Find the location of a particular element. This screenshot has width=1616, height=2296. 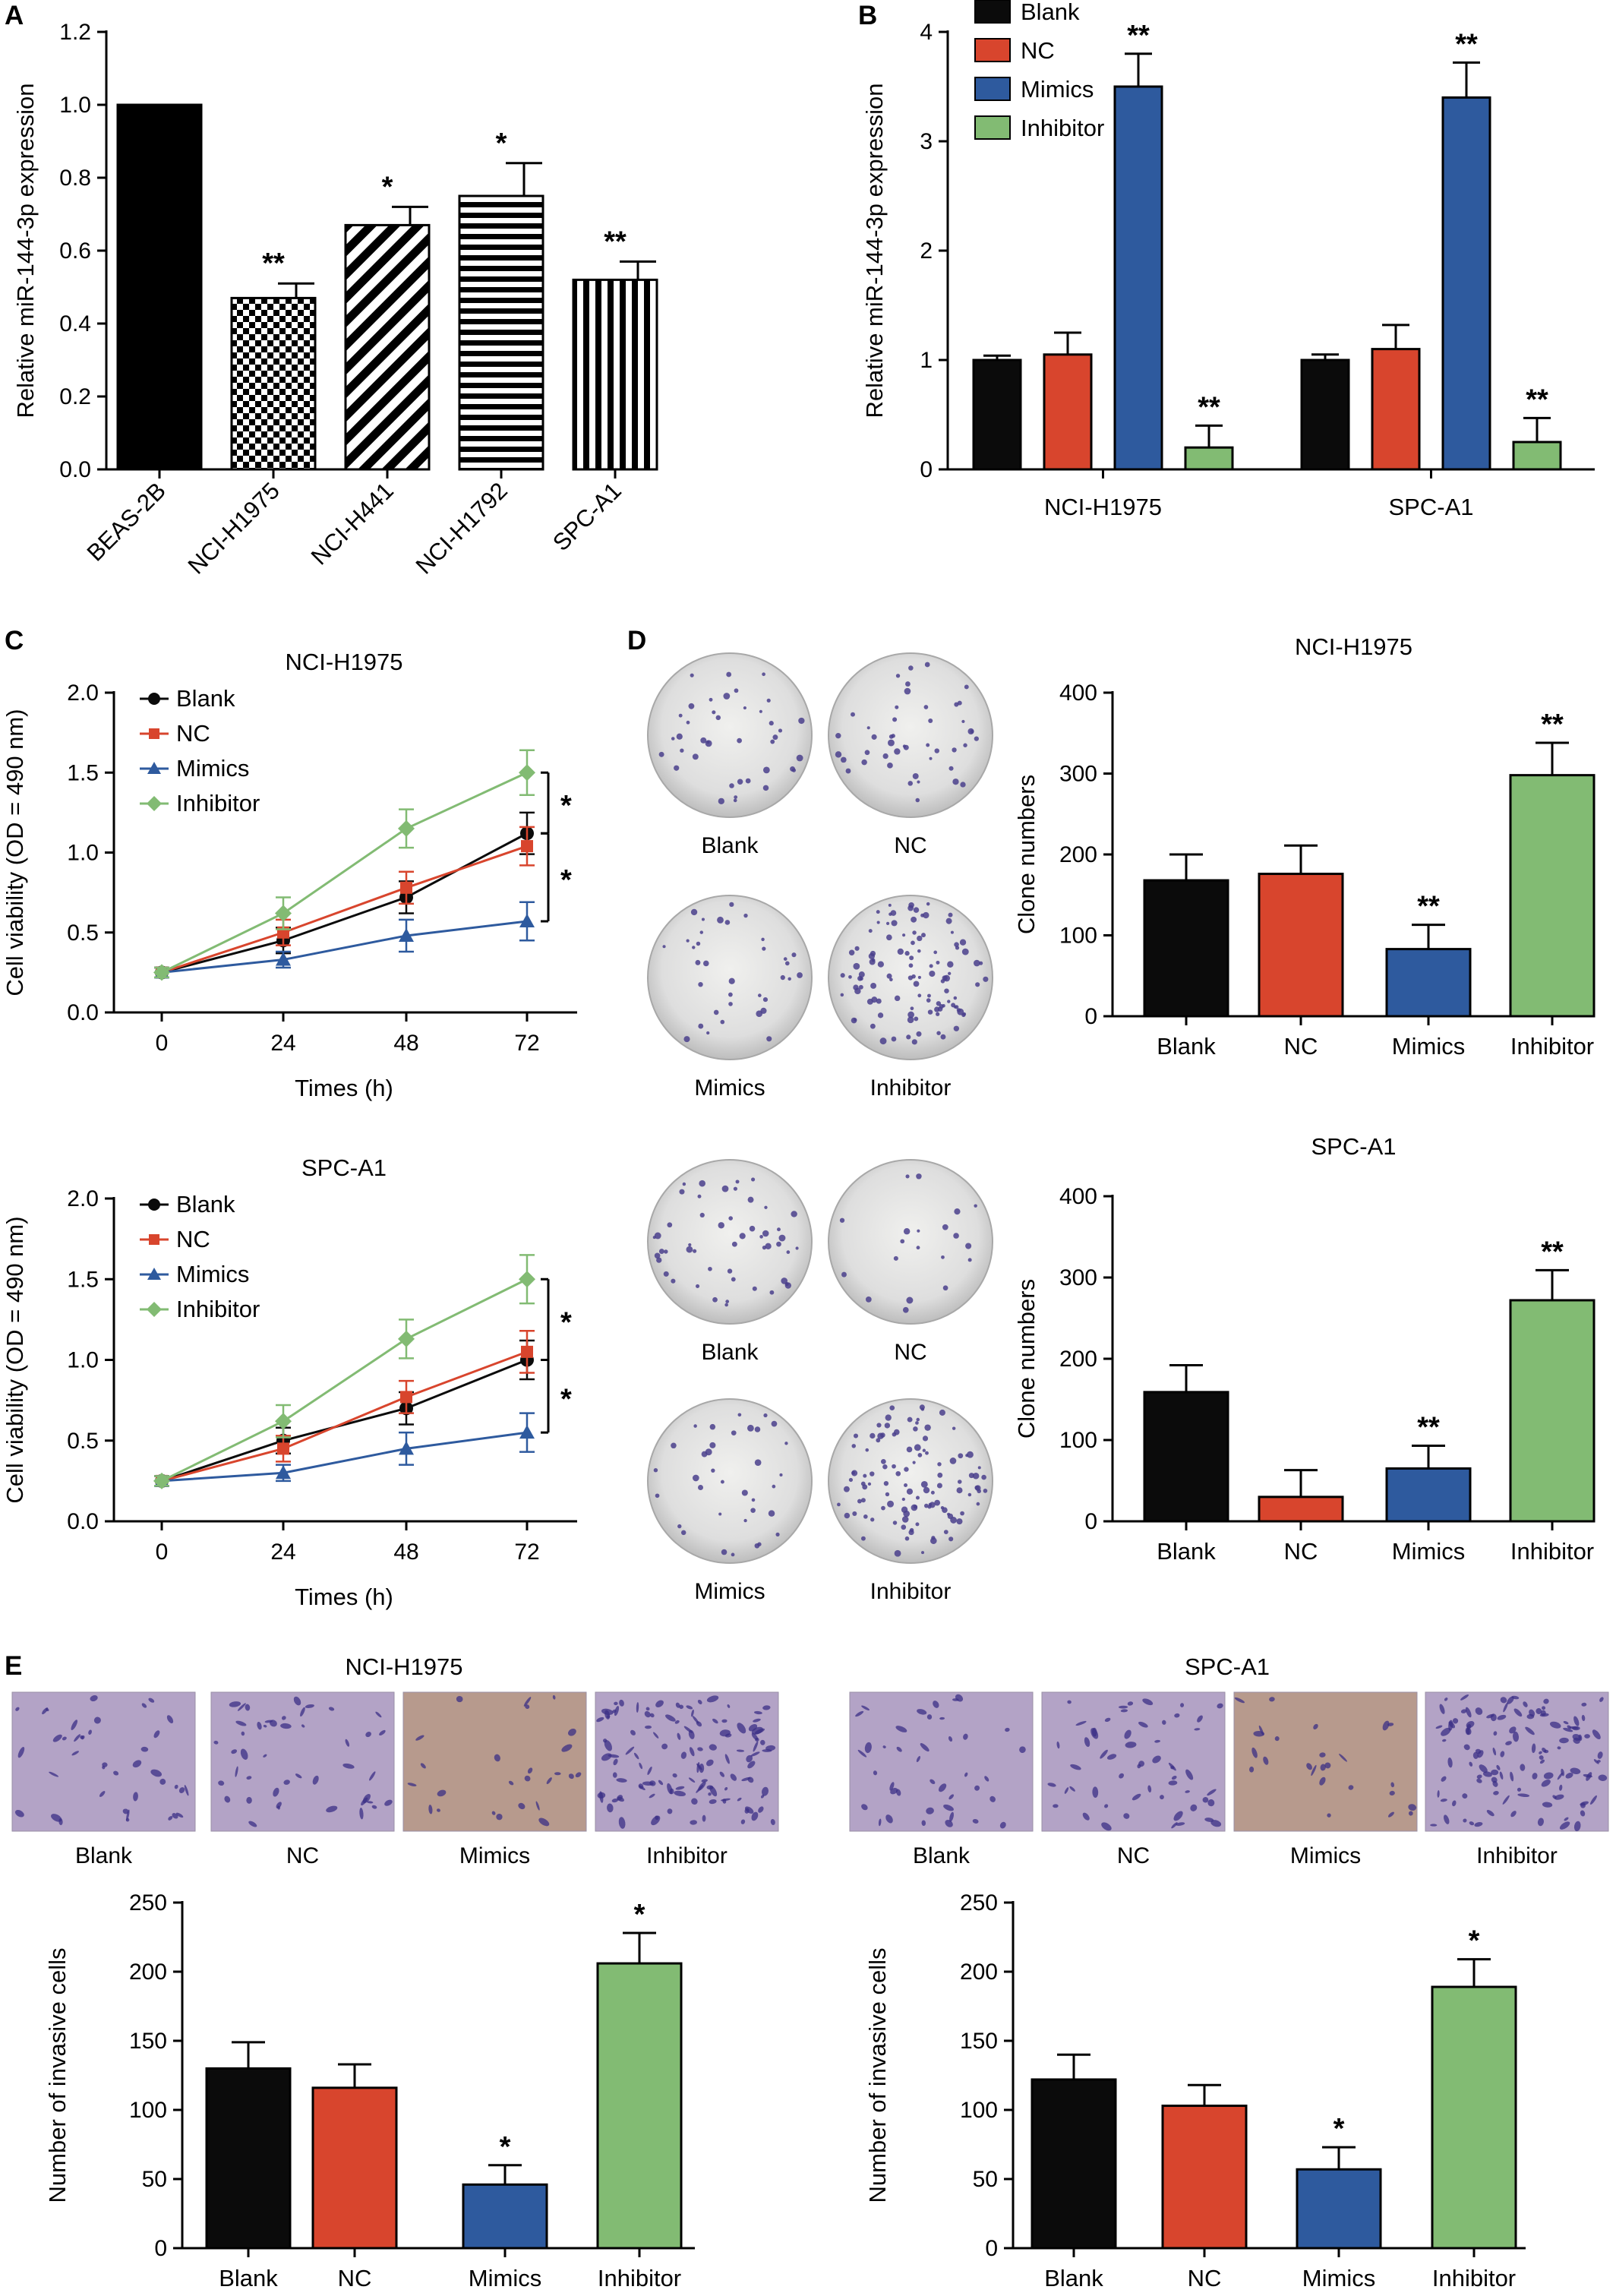

x-tick-label: 48 is located at coordinates (405, 1552).